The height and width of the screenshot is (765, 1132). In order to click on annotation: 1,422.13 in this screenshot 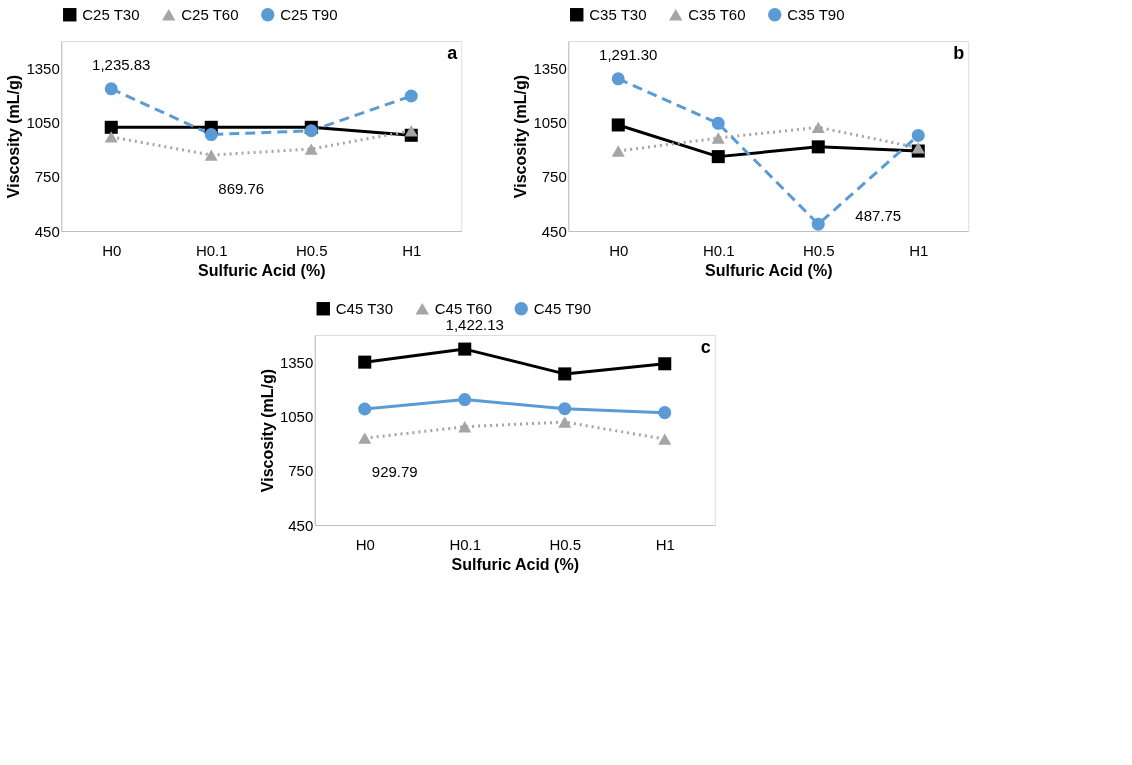, I will do `click(474, 325)`.